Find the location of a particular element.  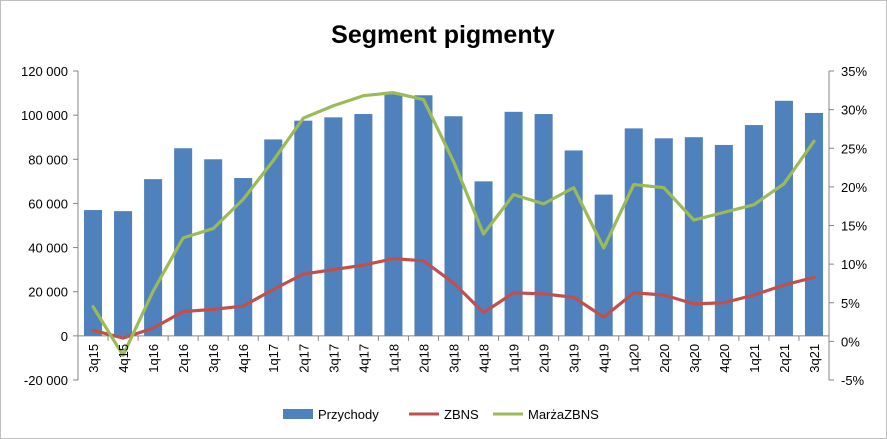

x-category-label: 3q20 is located at coordinates (694, 358).